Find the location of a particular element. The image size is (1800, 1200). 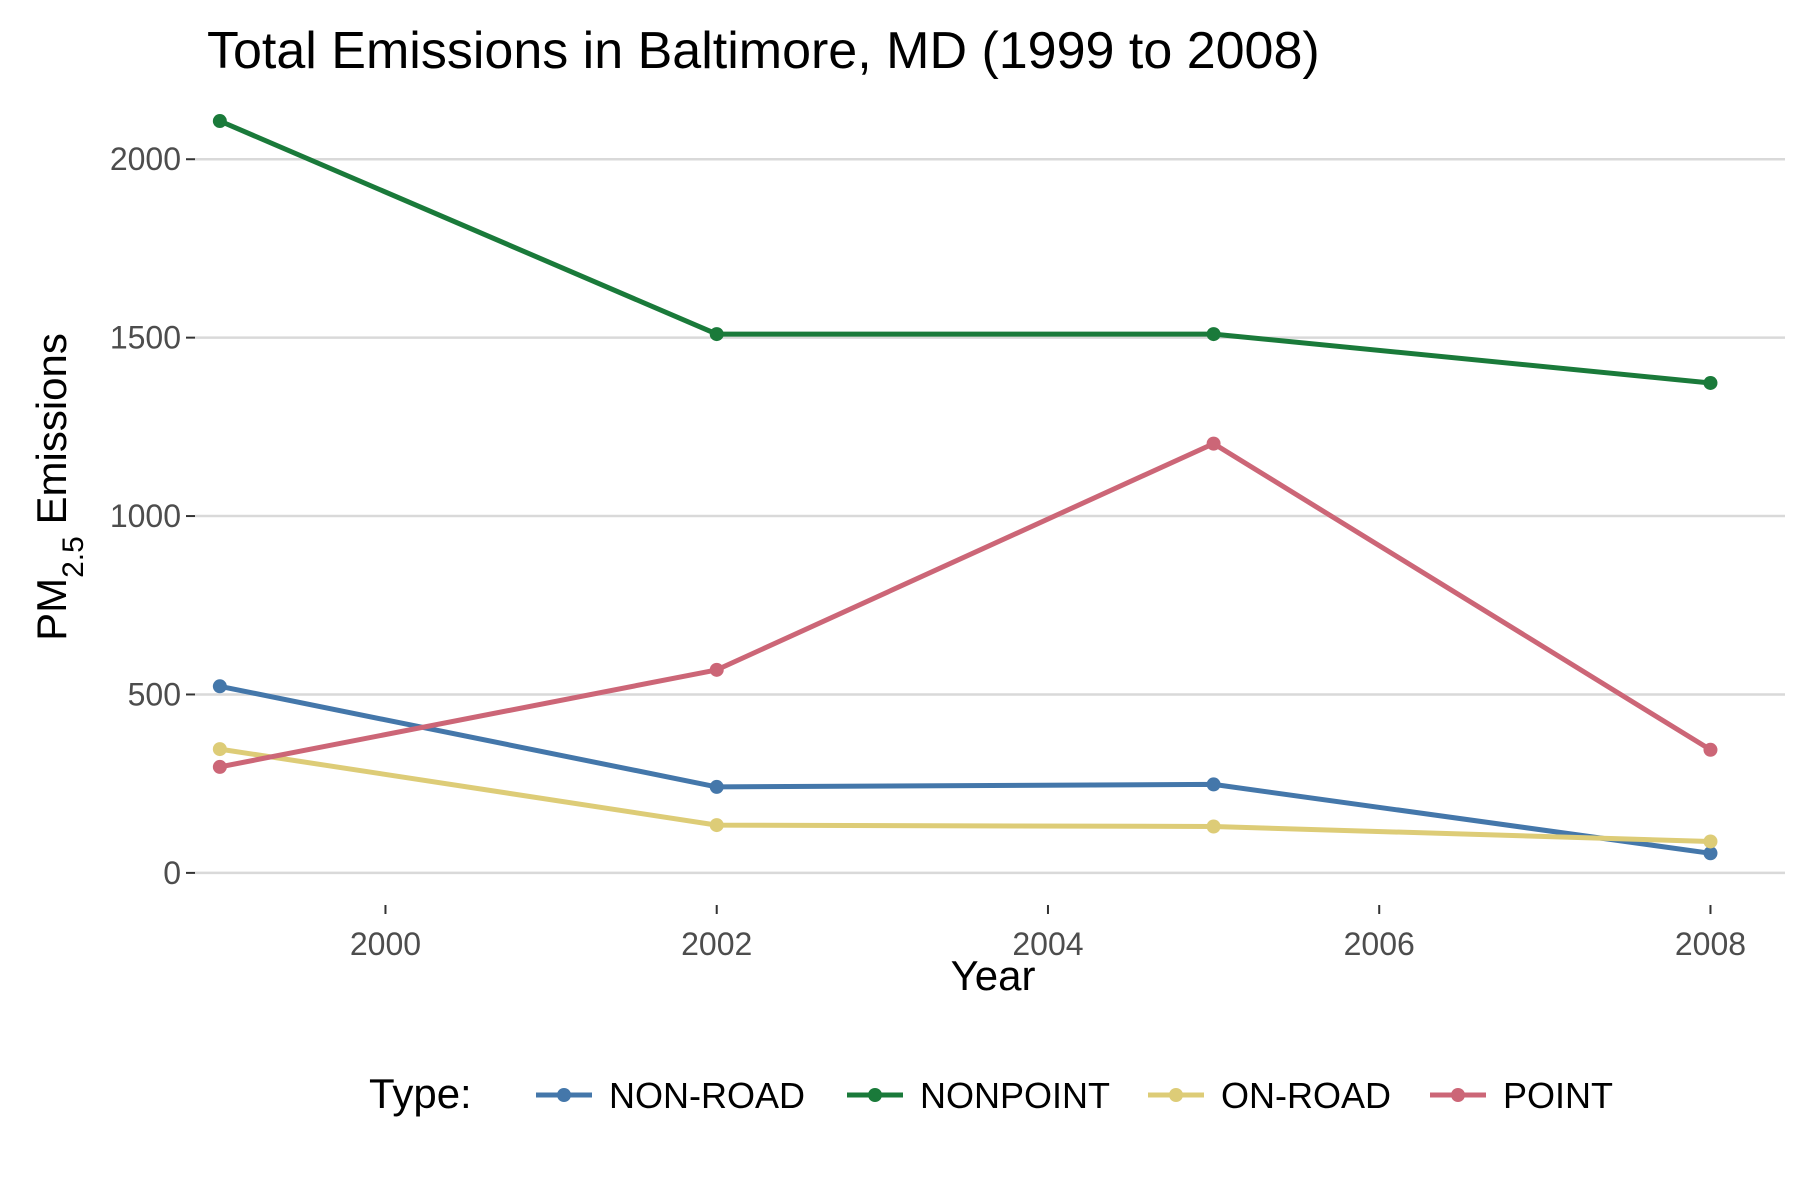

legend-label: NON-ROAD is located at coordinates (707, 1095).